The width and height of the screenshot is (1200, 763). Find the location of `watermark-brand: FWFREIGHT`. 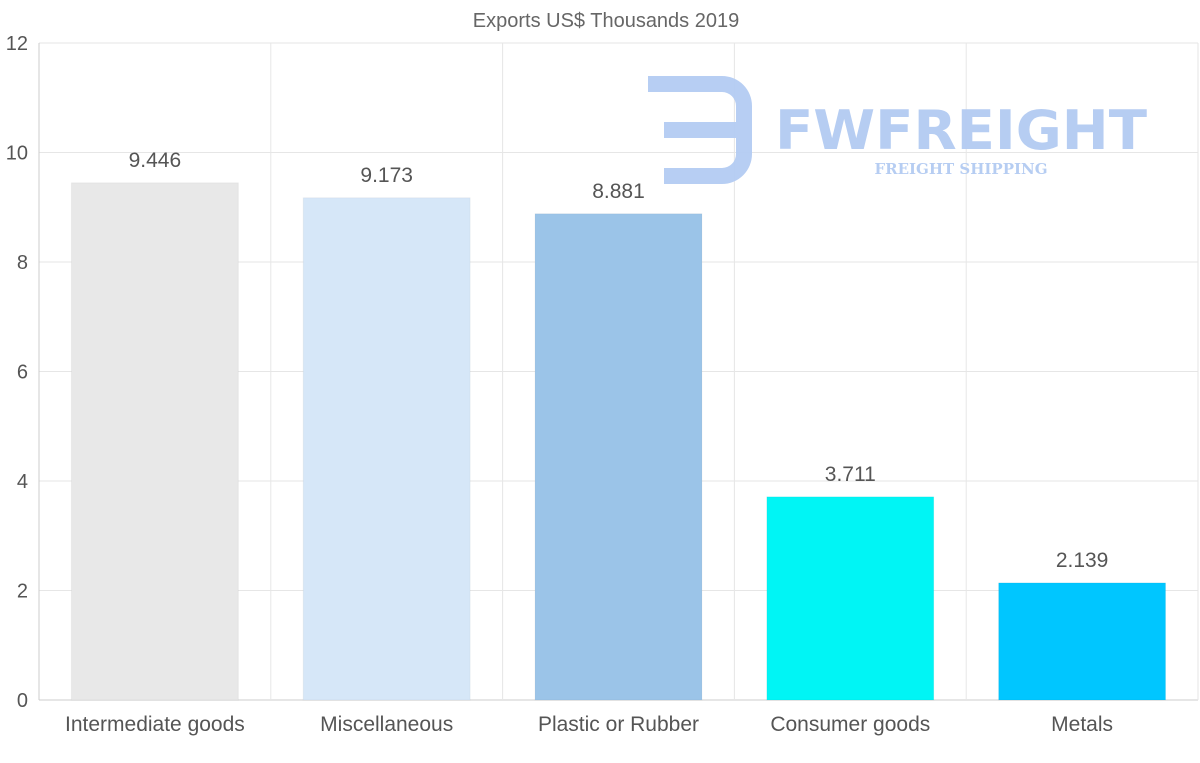

watermark-brand: FWFREIGHT is located at coordinates (961, 130).